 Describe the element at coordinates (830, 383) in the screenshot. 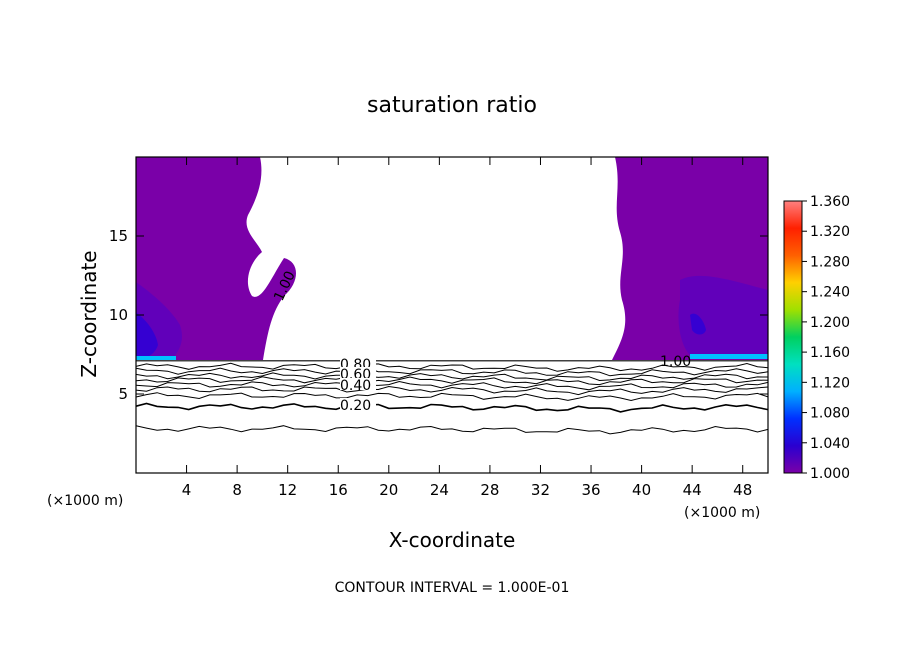

I see `colorbar-tick-label: 1.120` at that location.